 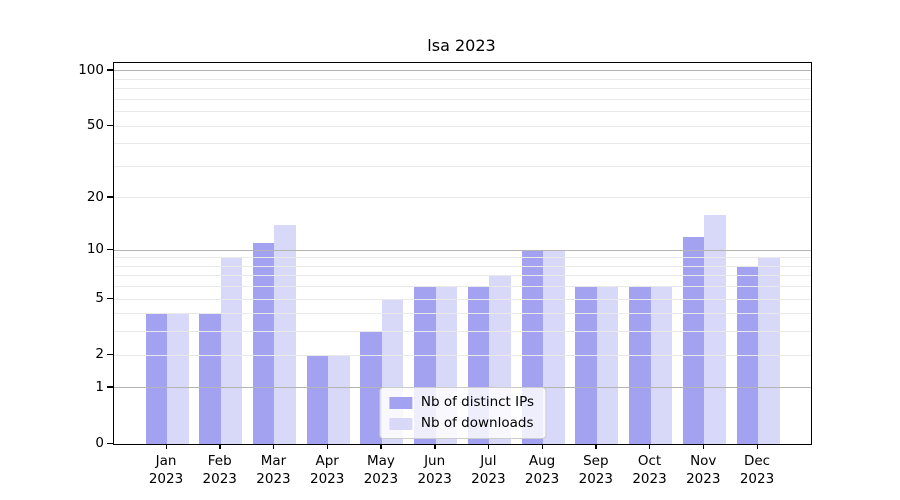 What do you see at coordinates (757, 470) in the screenshot?
I see `xtick-label-11: Dec 2023` at bounding box center [757, 470].